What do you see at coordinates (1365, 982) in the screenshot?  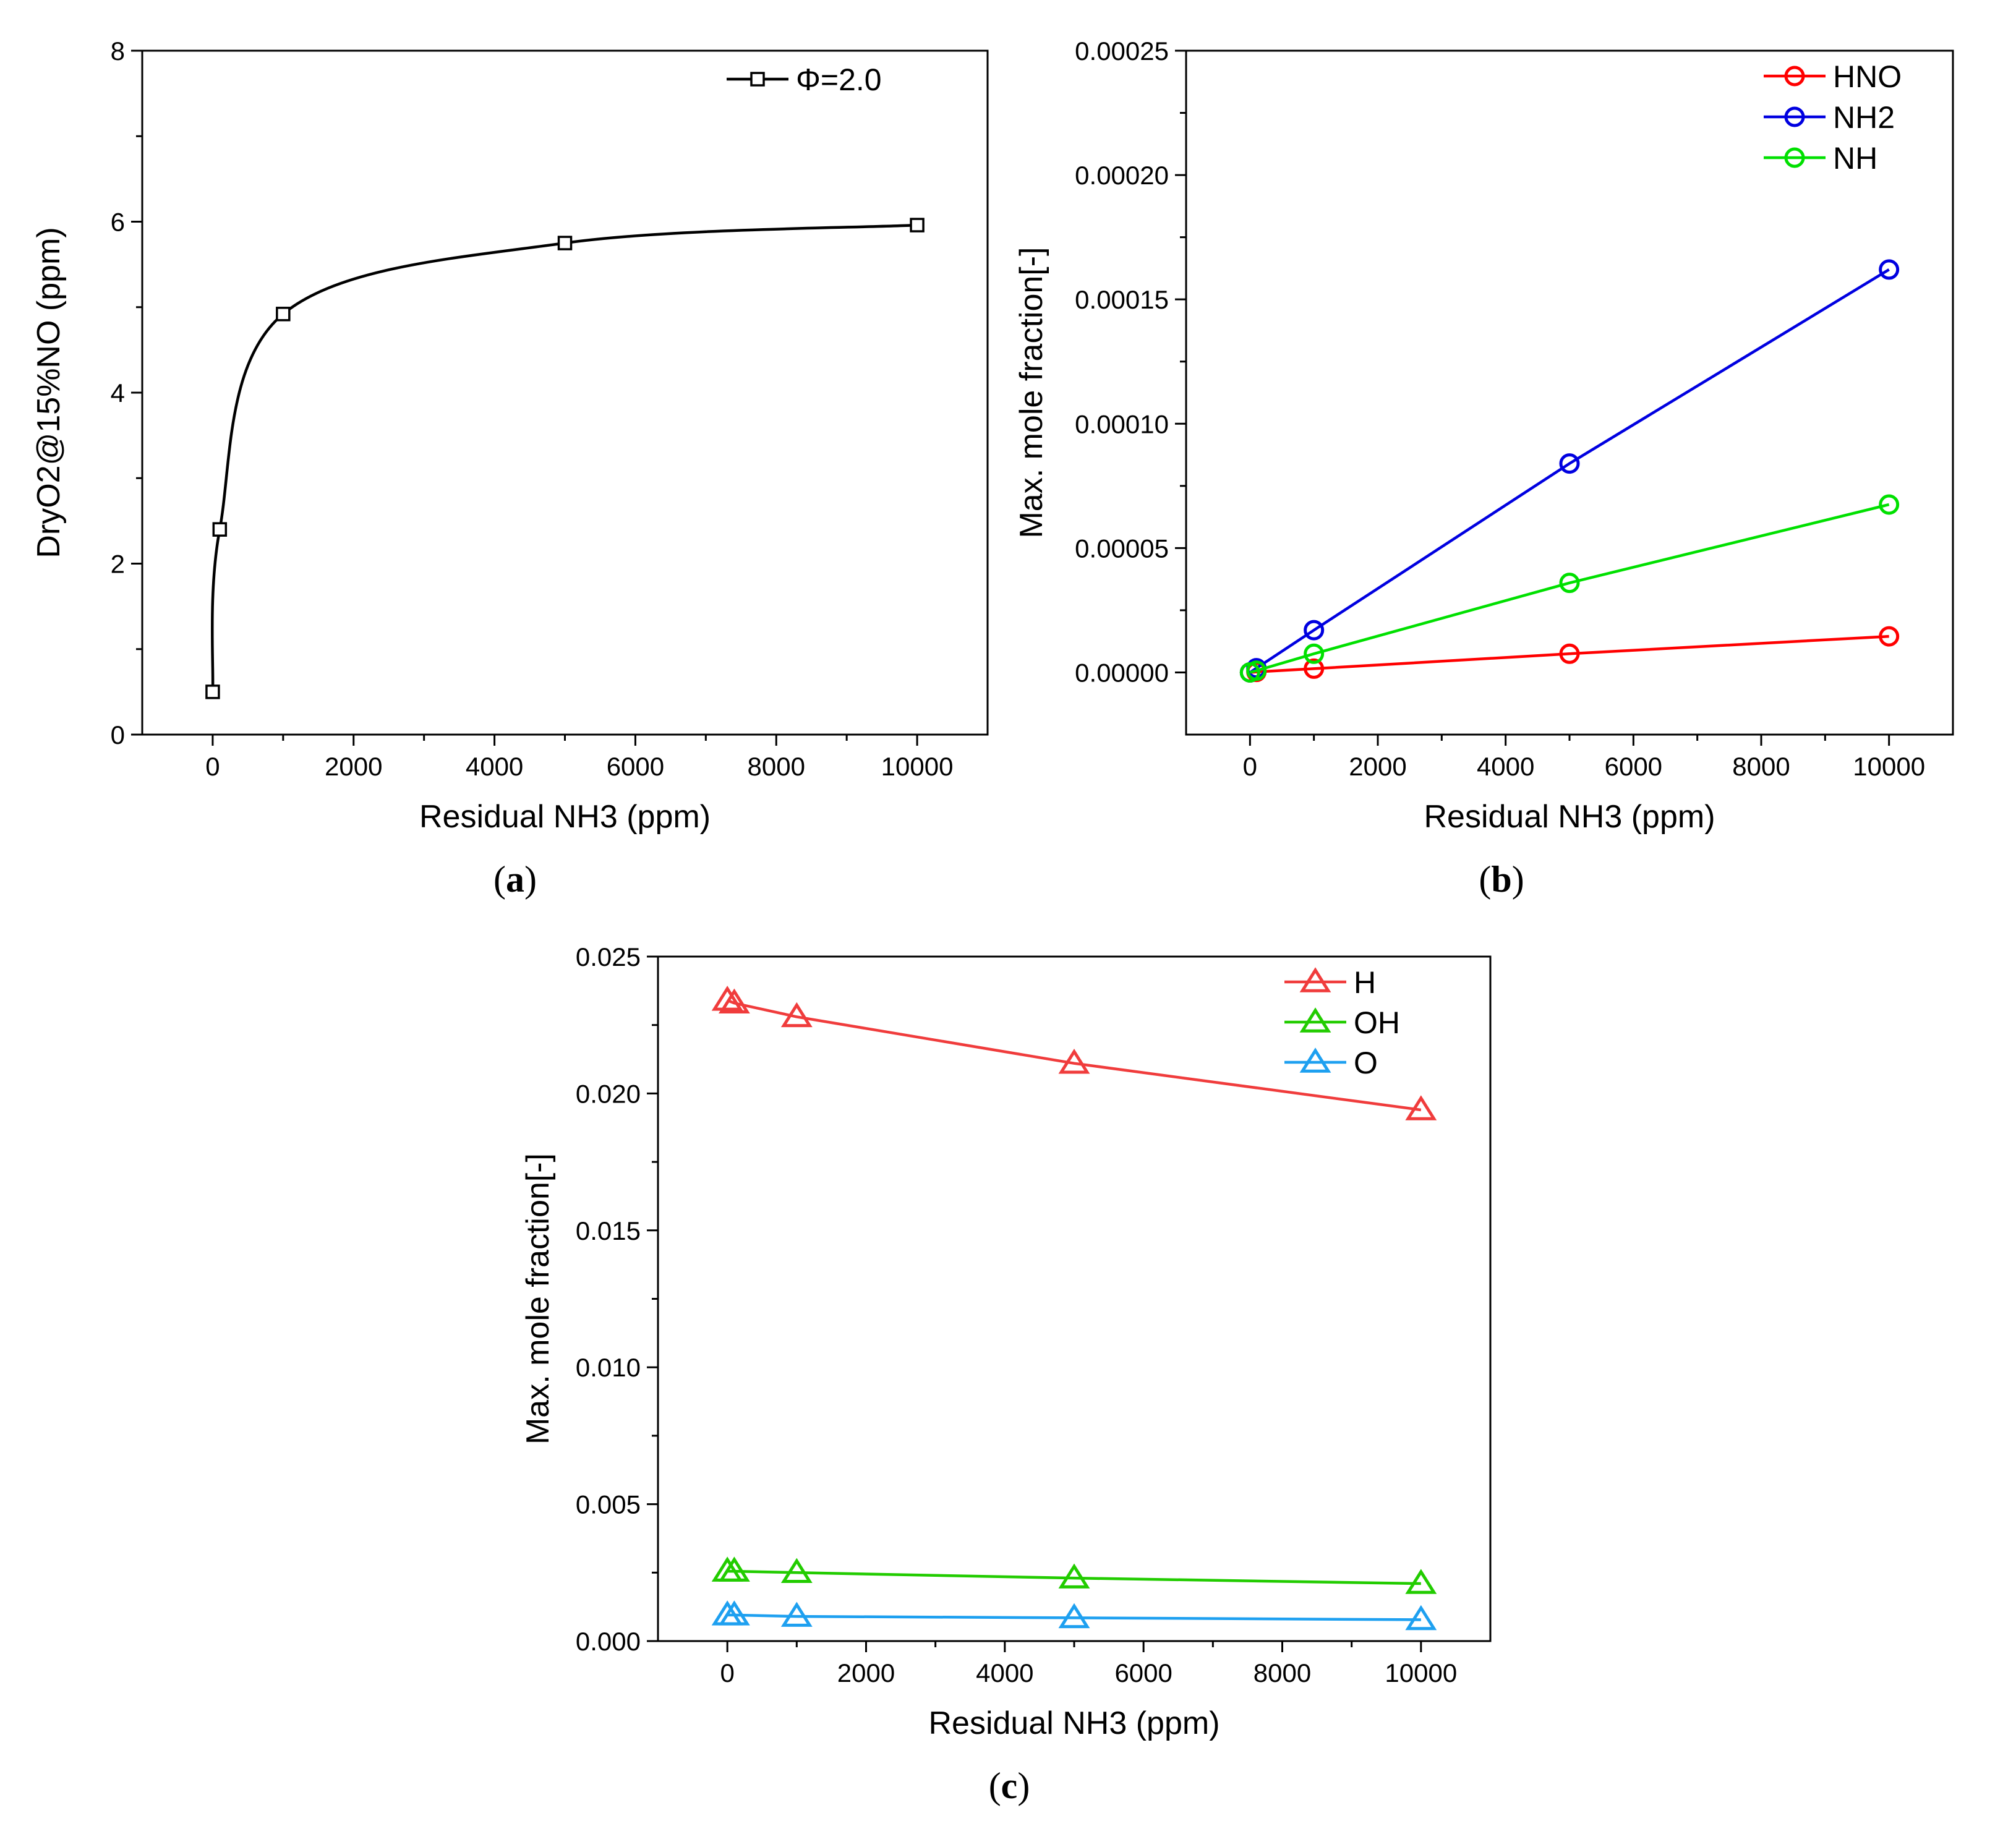 I see `legend-label-H: H` at bounding box center [1365, 982].